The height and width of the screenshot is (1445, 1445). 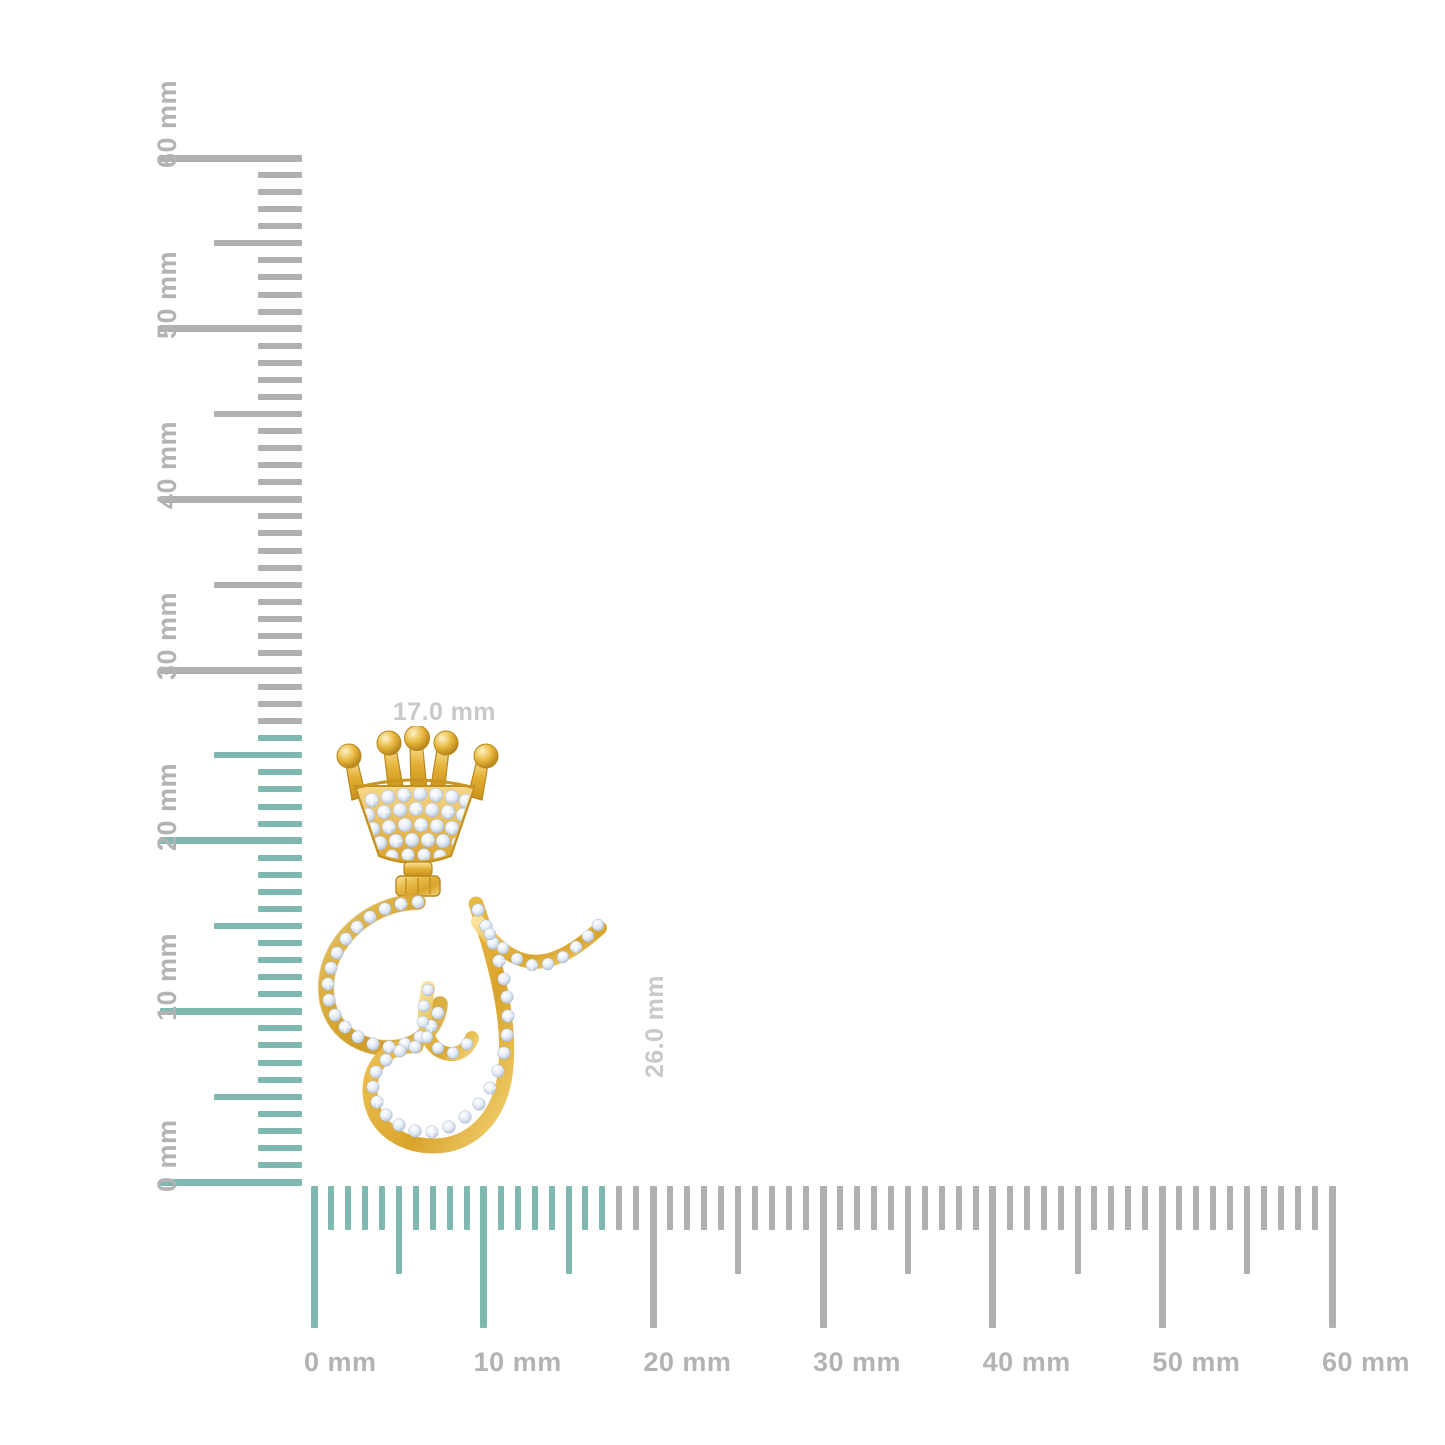 I want to click on horizontal-axis-label-30: 30 mm, so click(x=857, y=1362).